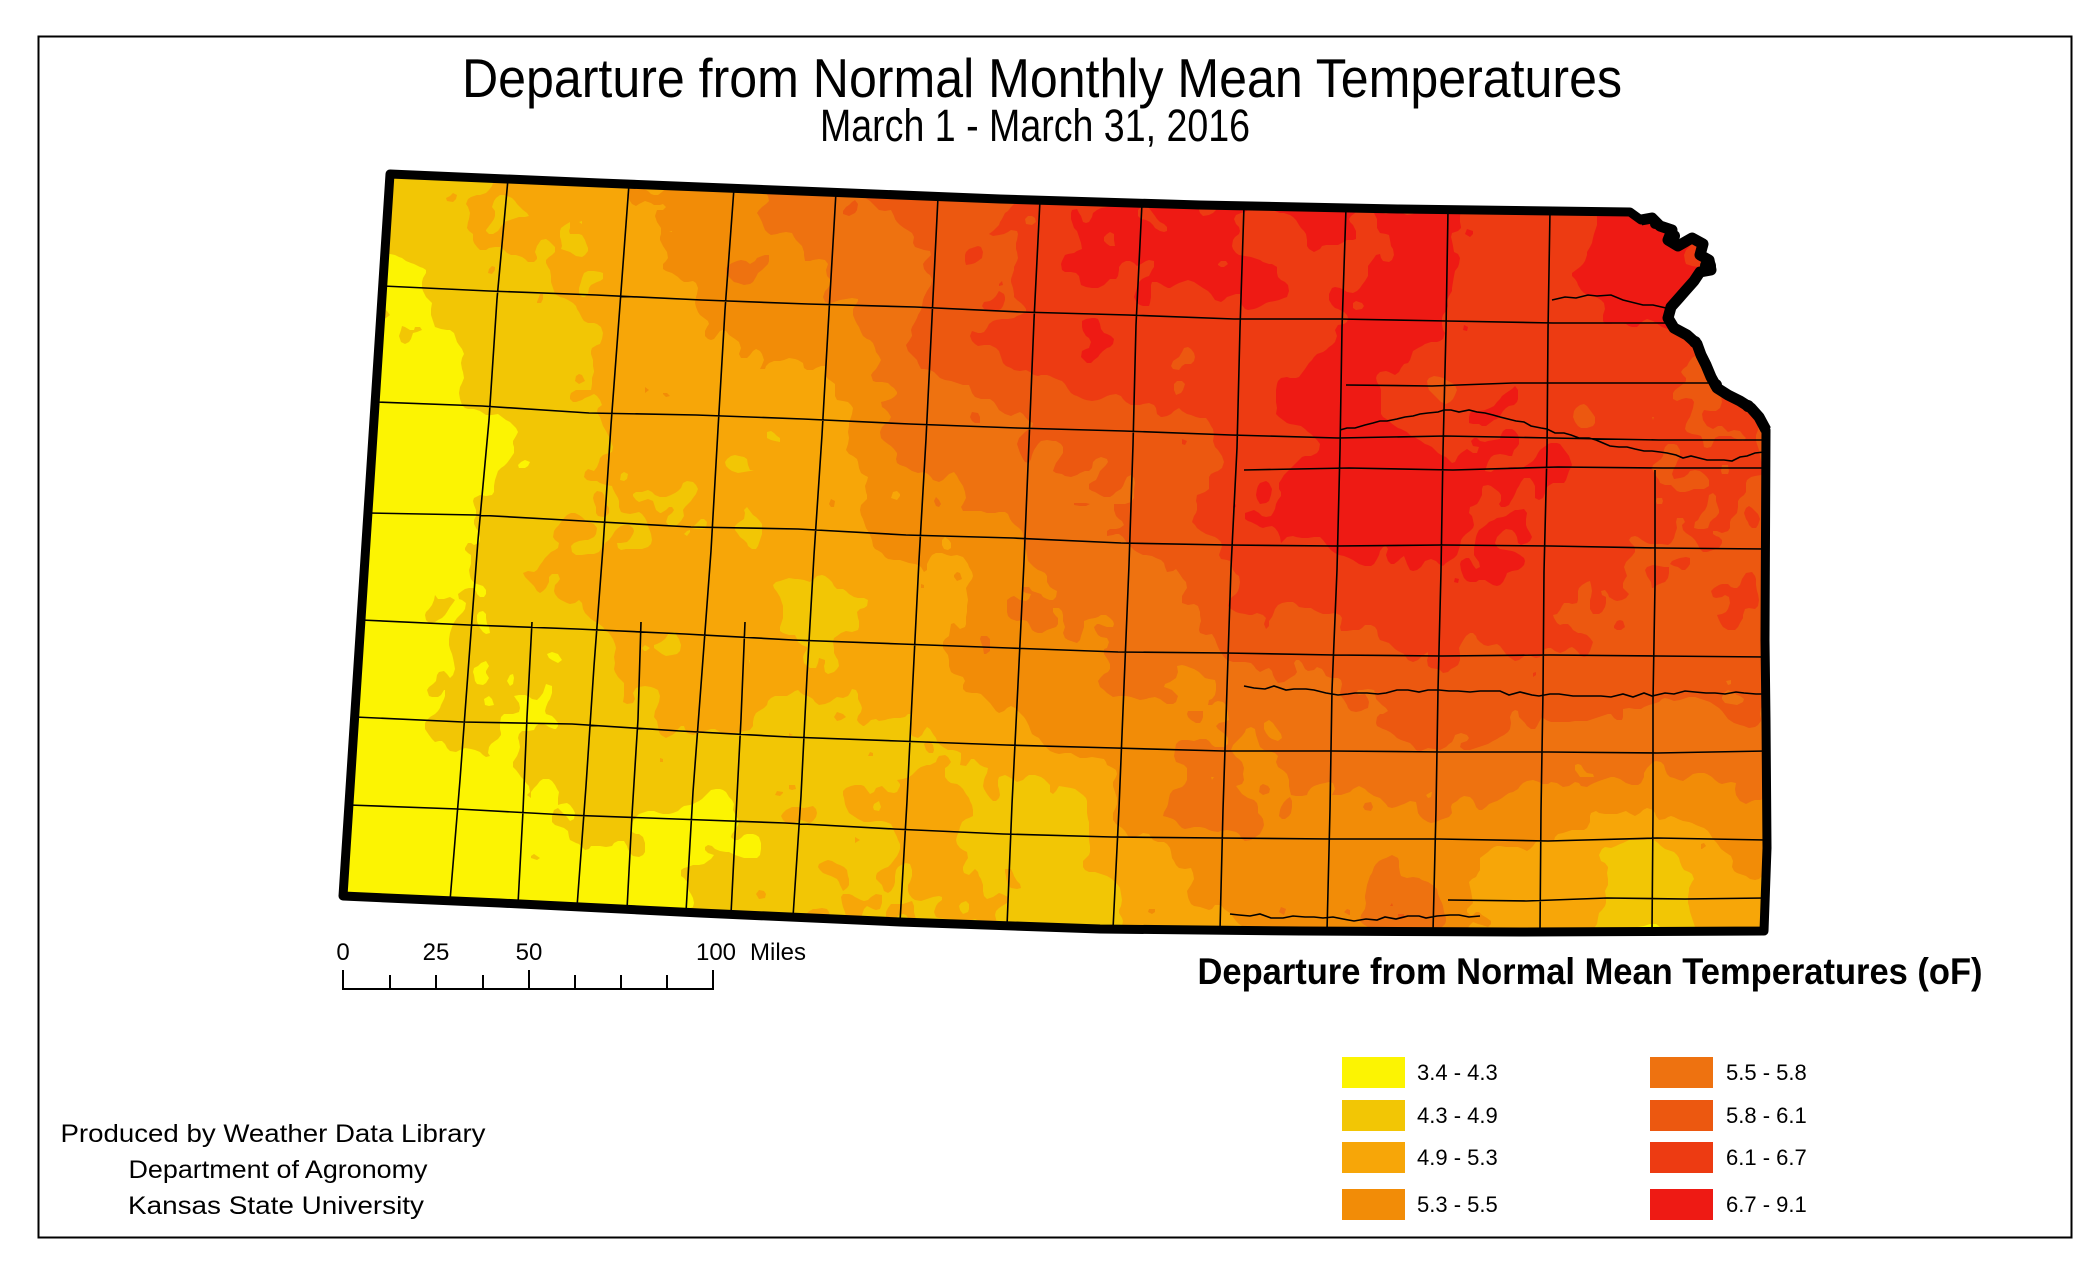 The height and width of the screenshot is (1275, 2100). I want to click on svg-text: 6.7 - 9.1, so click(1766, 1204).